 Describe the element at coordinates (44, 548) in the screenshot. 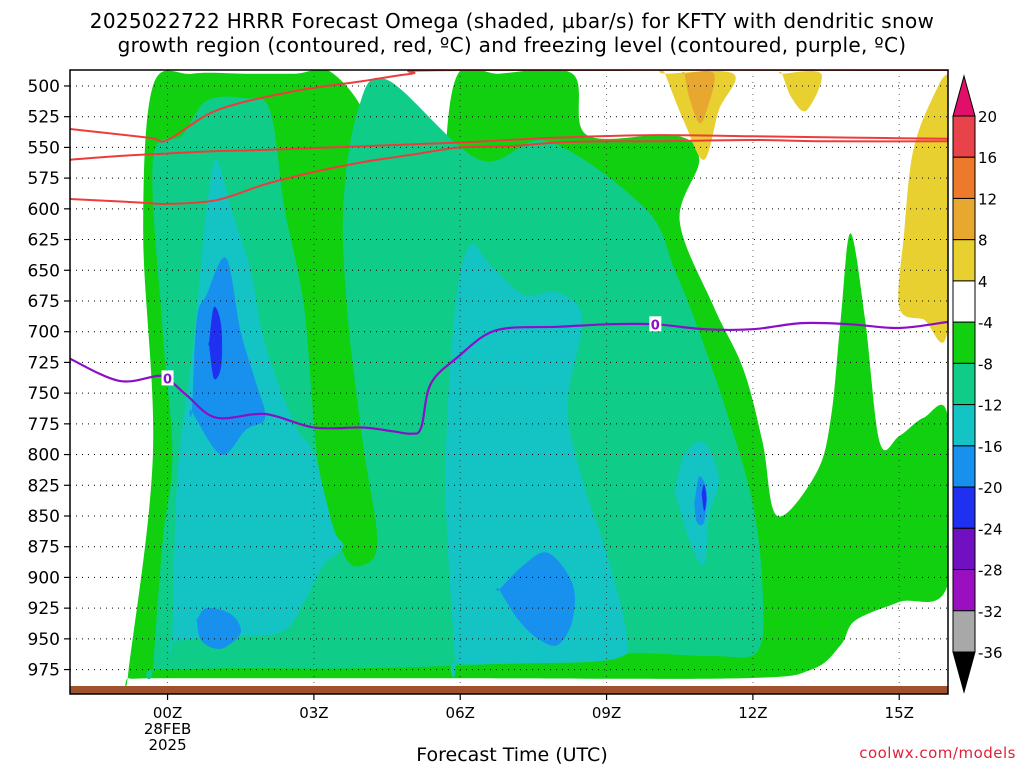

I see `y-tick-label: 875` at that location.